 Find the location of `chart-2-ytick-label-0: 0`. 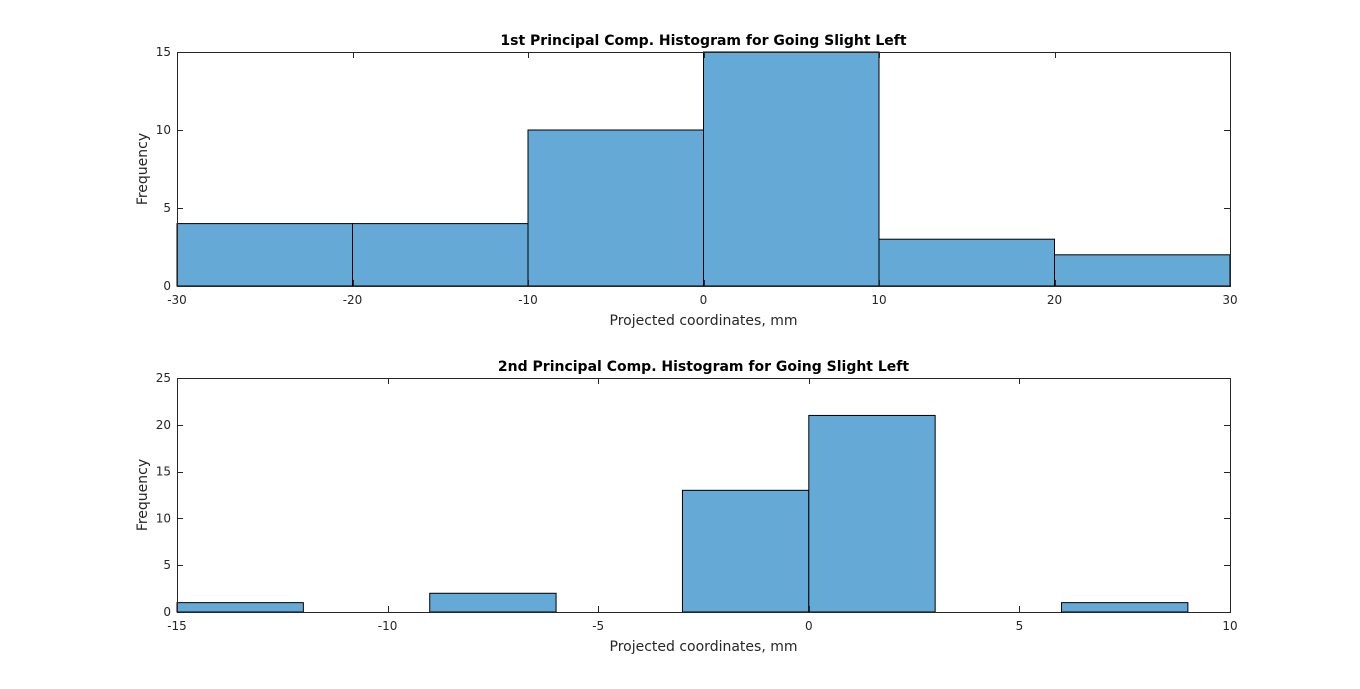

chart-2-ytick-label-0: 0 is located at coordinates (167, 612).